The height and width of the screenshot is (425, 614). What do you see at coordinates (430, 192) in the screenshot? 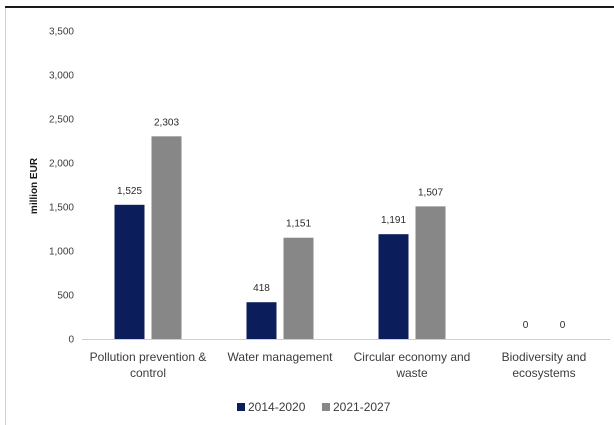
I see `data-label: 1,507` at bounding box center [430, 192].